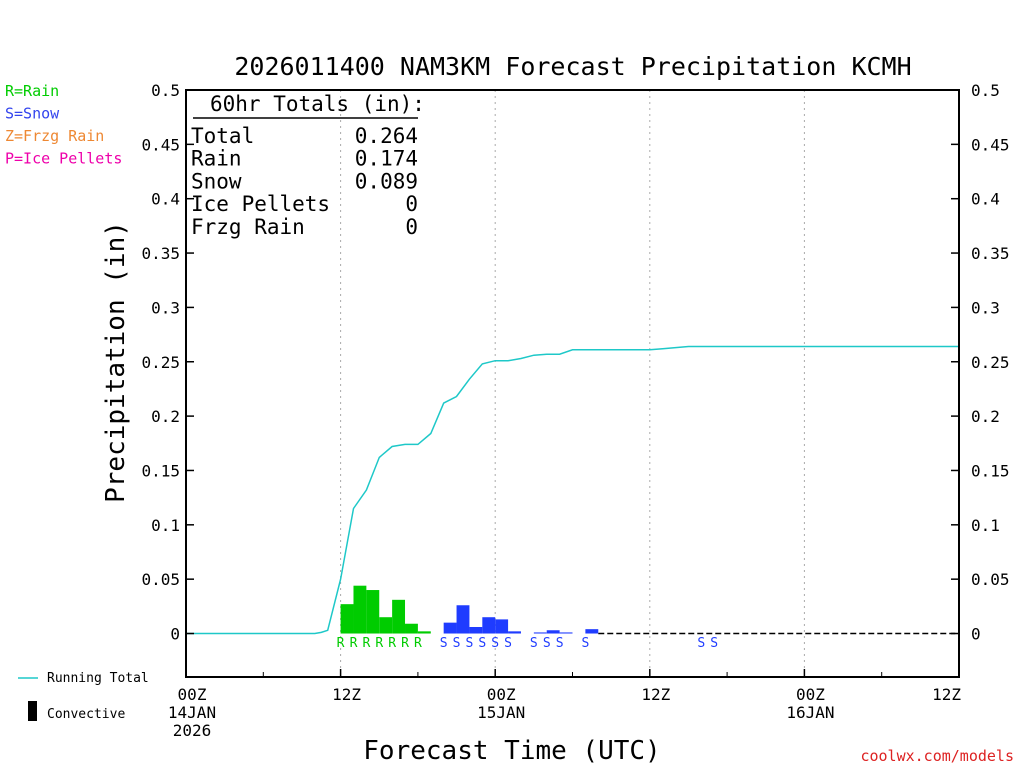 This screenshot has width=1024, height=768. What do you see at coordinates (165, 525) in the screenshot?
I see `y-tick-label-left: 0.1` at bounding box center [165, 525].